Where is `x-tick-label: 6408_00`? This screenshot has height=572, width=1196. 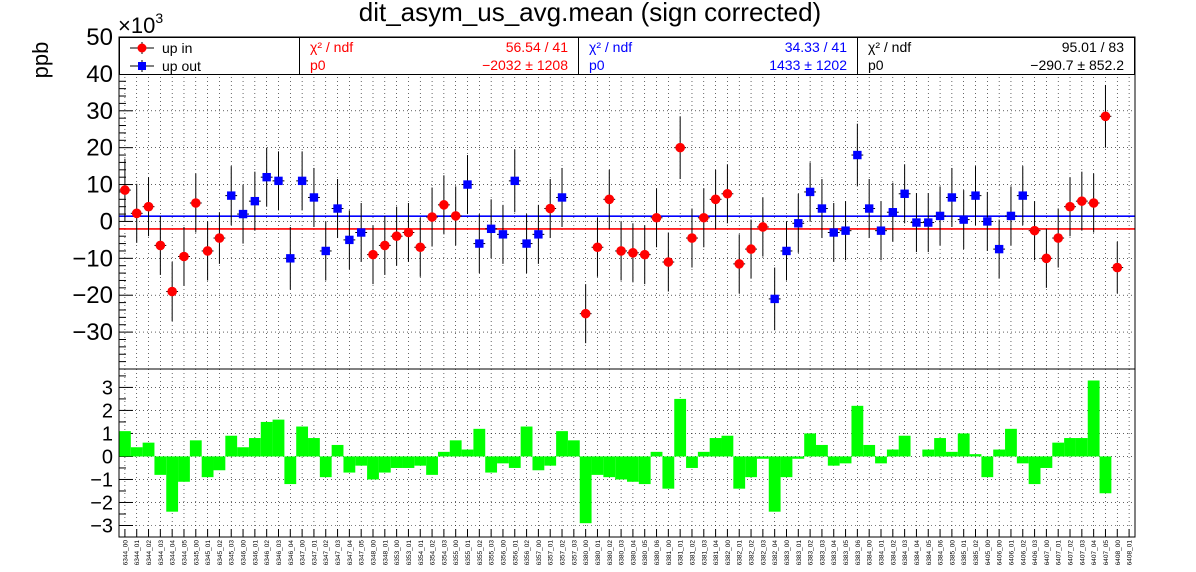
x-tick-label: 6408_00 is located at coordinates (1118, 553).